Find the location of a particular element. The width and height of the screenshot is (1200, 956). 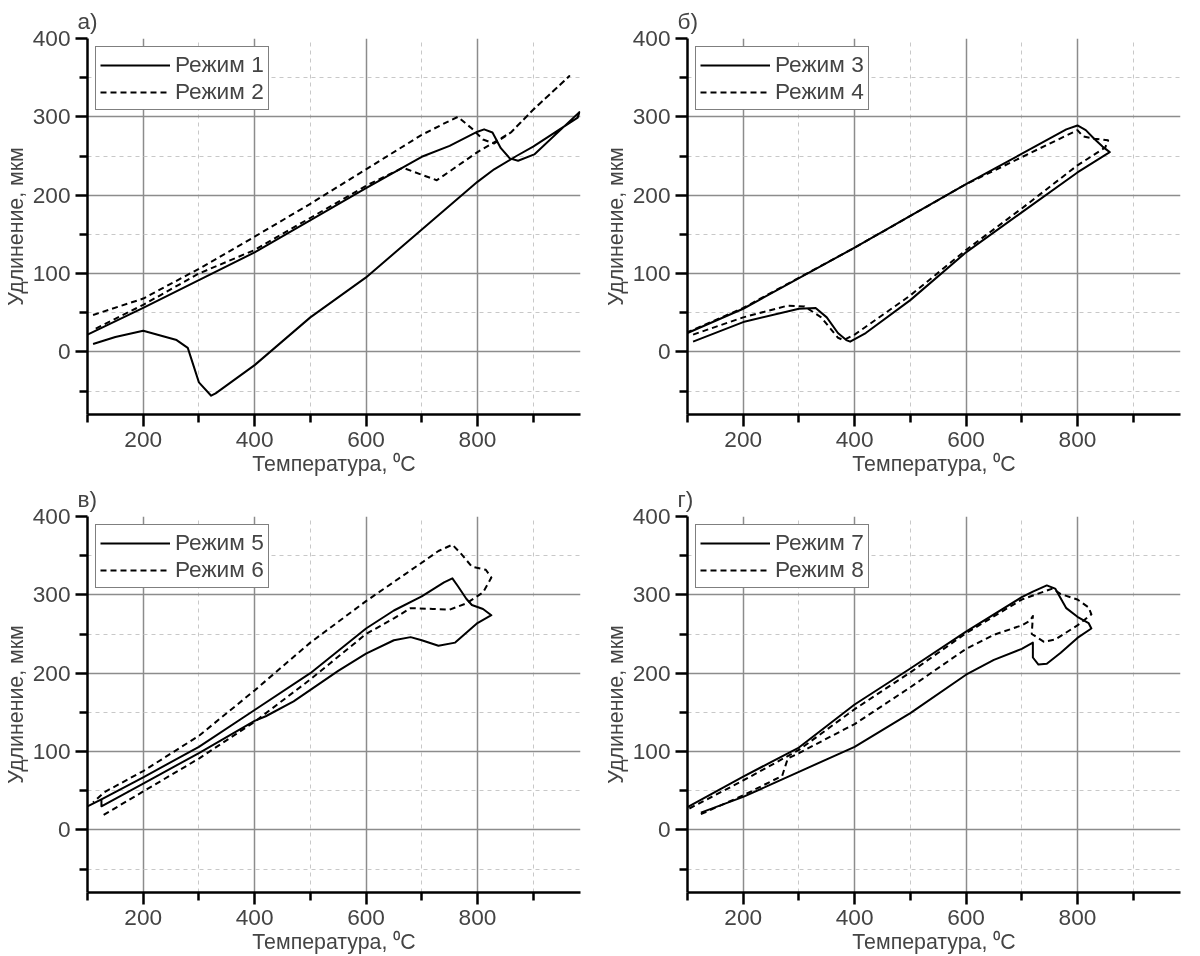

chart-title: б) is located at coordinates (688, 20).